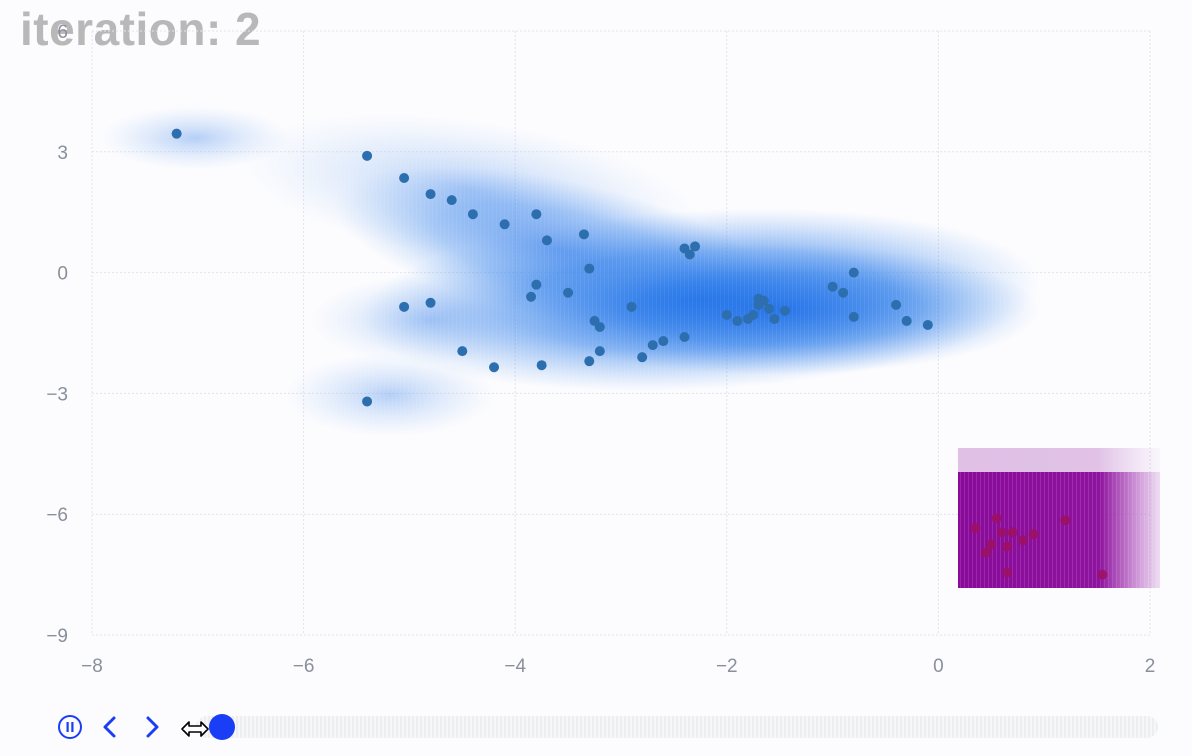 The width and height of the screenshot is (1192, 756). Describe the element at coordinates (57, 394) in the screenshot. I see `y-tick-label: −3` at that location.